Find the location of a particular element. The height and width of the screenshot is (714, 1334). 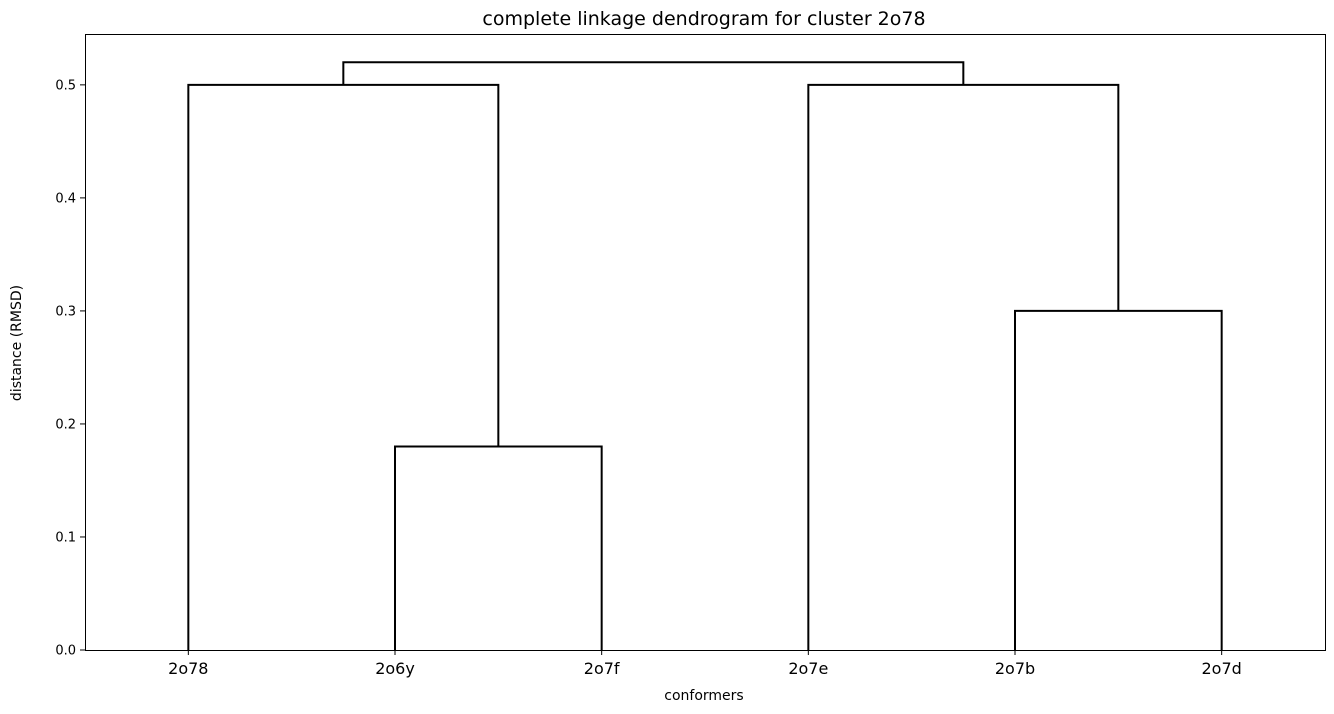

x-axis-label: conformers is located at coordinates (703, 696).